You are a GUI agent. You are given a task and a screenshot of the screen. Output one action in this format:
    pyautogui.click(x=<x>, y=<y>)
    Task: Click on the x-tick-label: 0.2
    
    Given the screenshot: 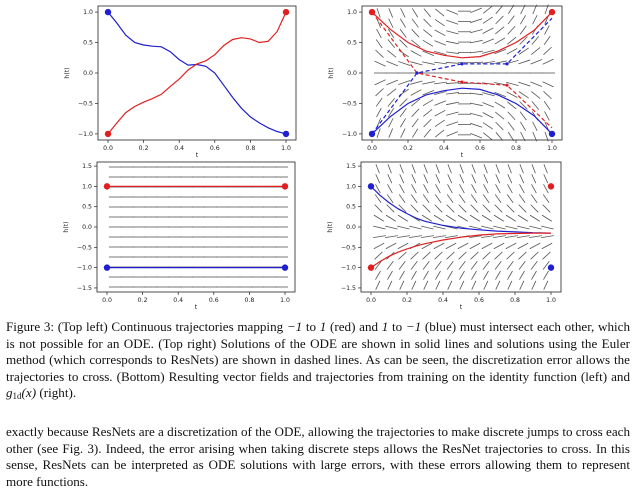 What is the action you would take?
    pyautogui.click(x=407, y=300)
    